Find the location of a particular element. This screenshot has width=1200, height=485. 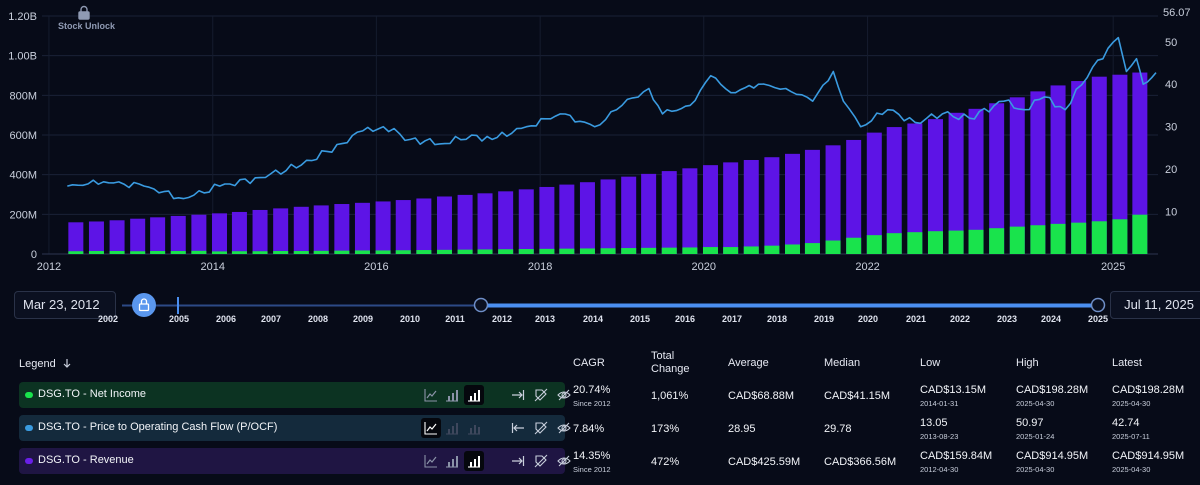

range-start-handle is located at coordinates (481, 305).